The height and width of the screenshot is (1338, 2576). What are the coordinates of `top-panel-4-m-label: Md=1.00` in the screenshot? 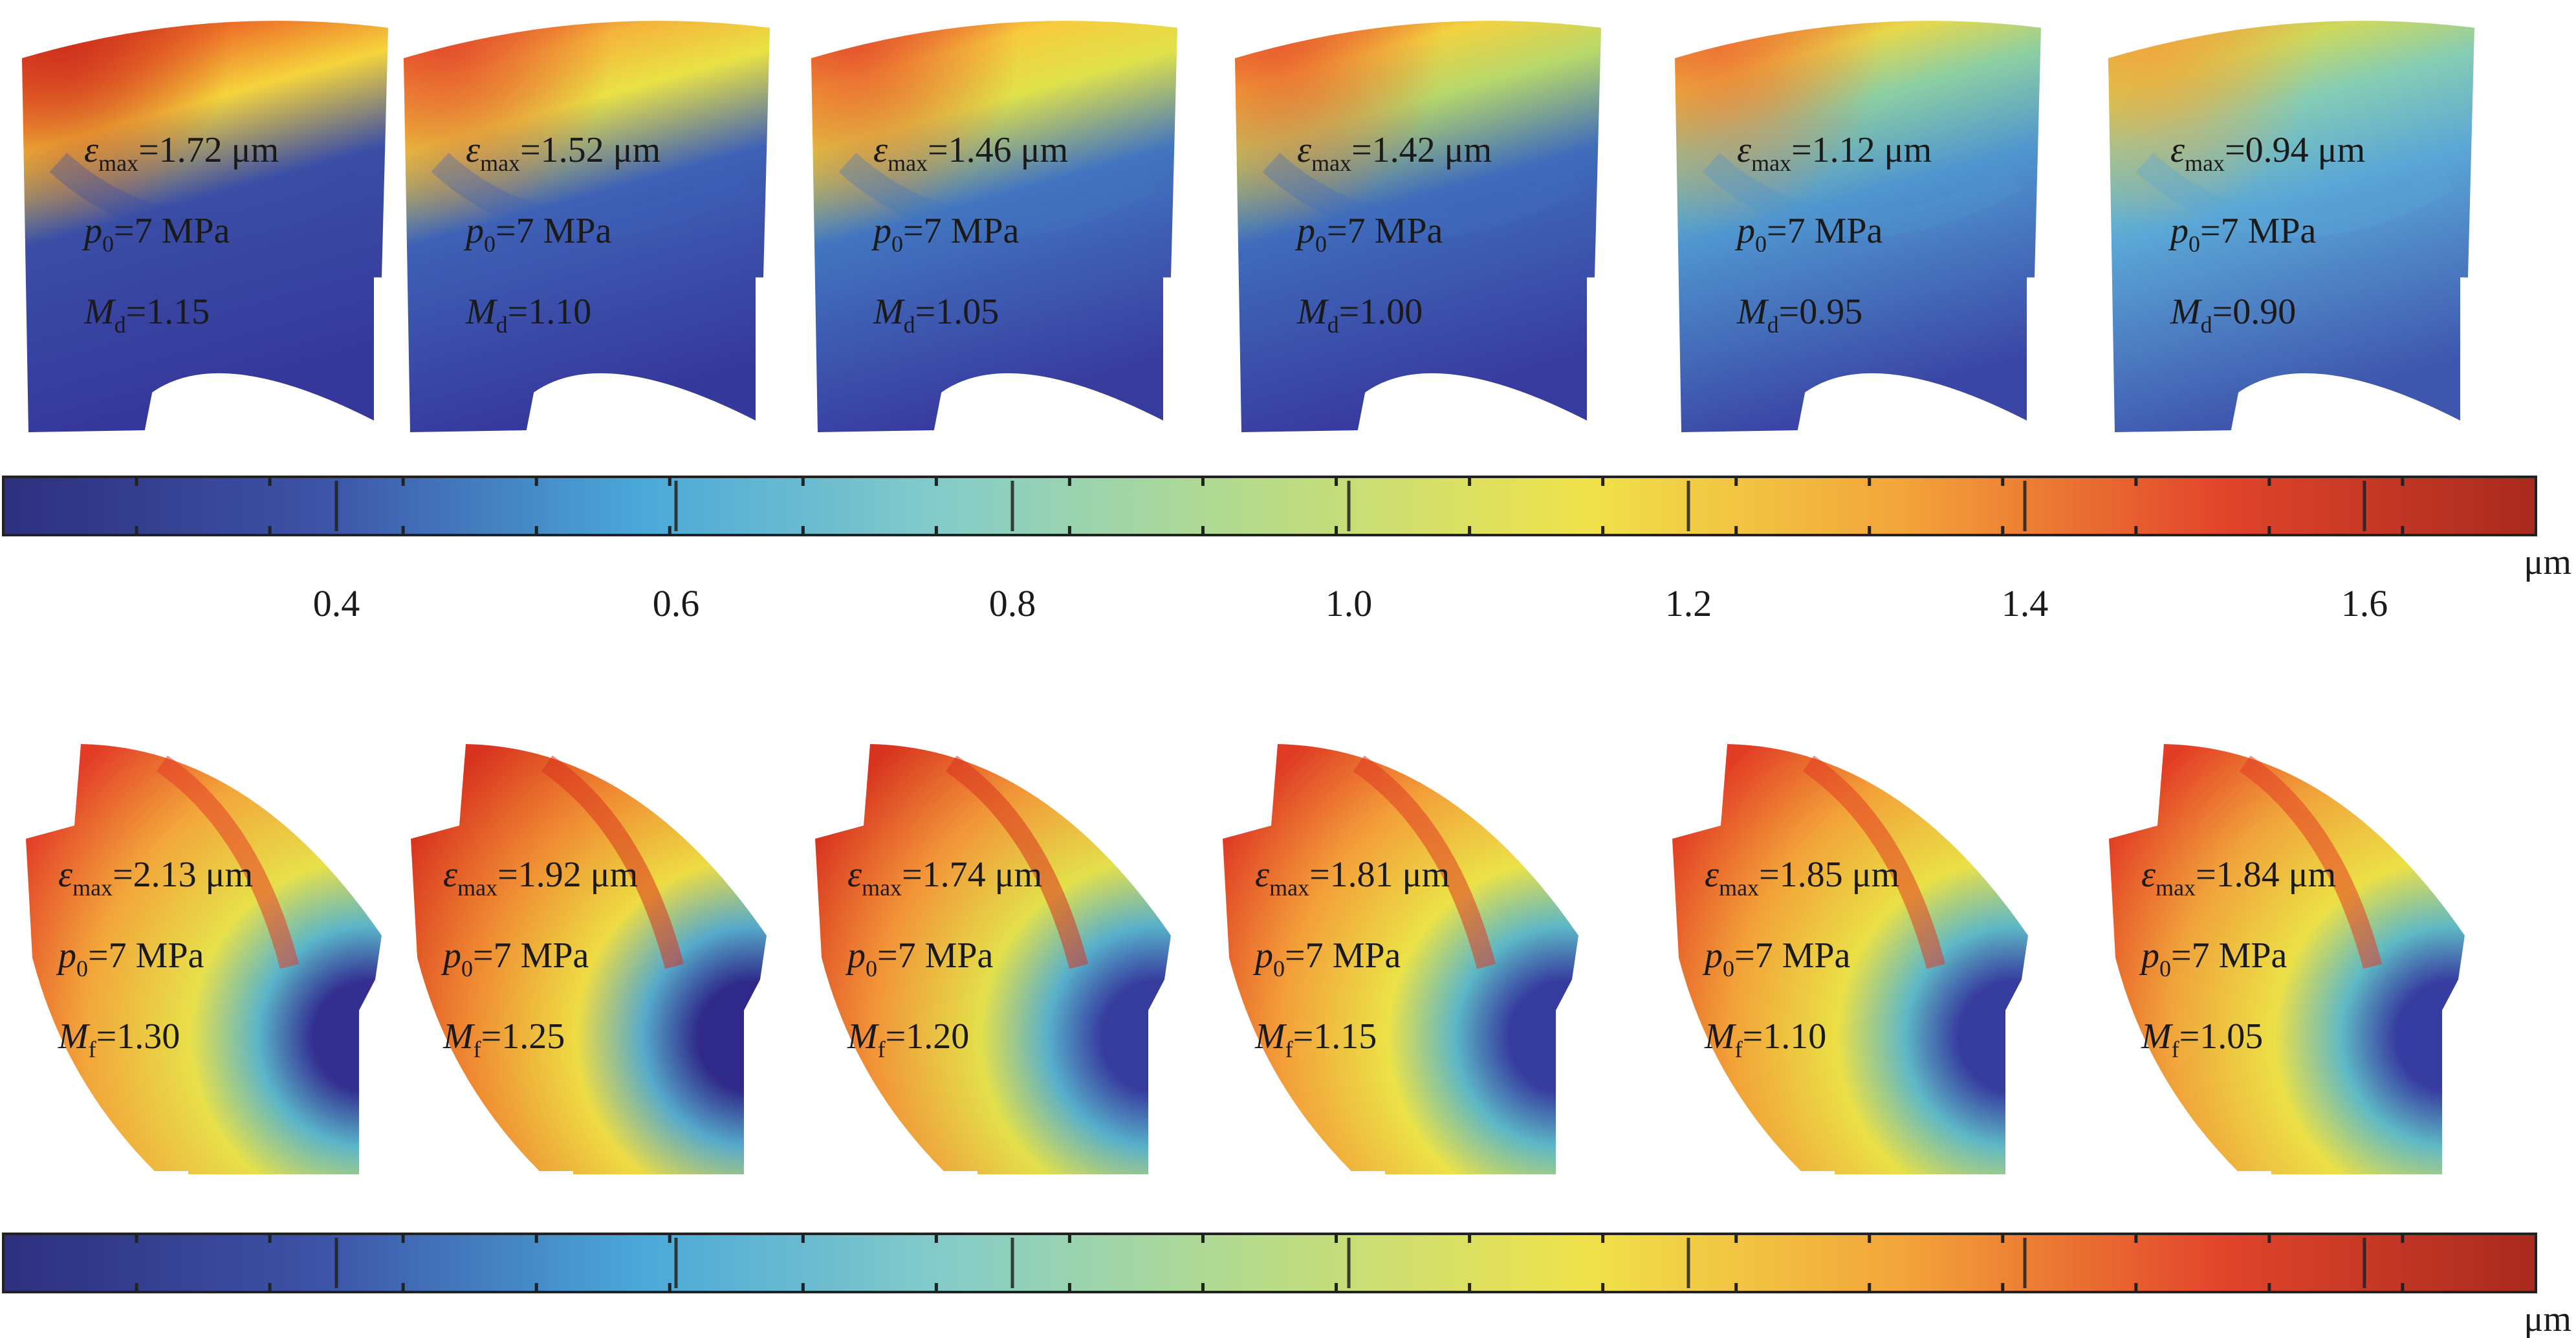 It's located at (1359, 315).